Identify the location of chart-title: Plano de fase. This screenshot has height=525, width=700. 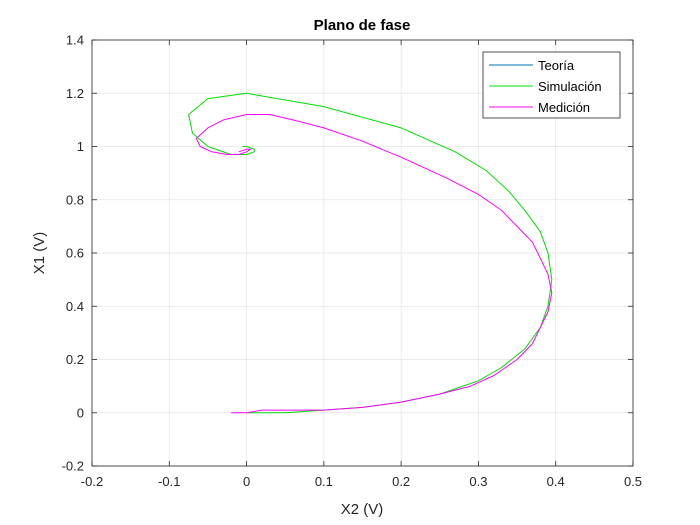
(362, 25).